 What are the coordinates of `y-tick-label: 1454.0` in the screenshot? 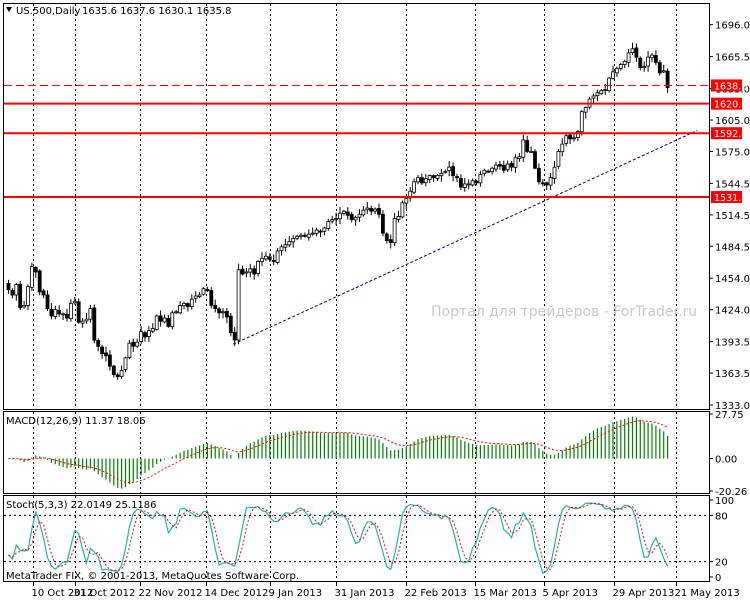 It's located at (732, 279).